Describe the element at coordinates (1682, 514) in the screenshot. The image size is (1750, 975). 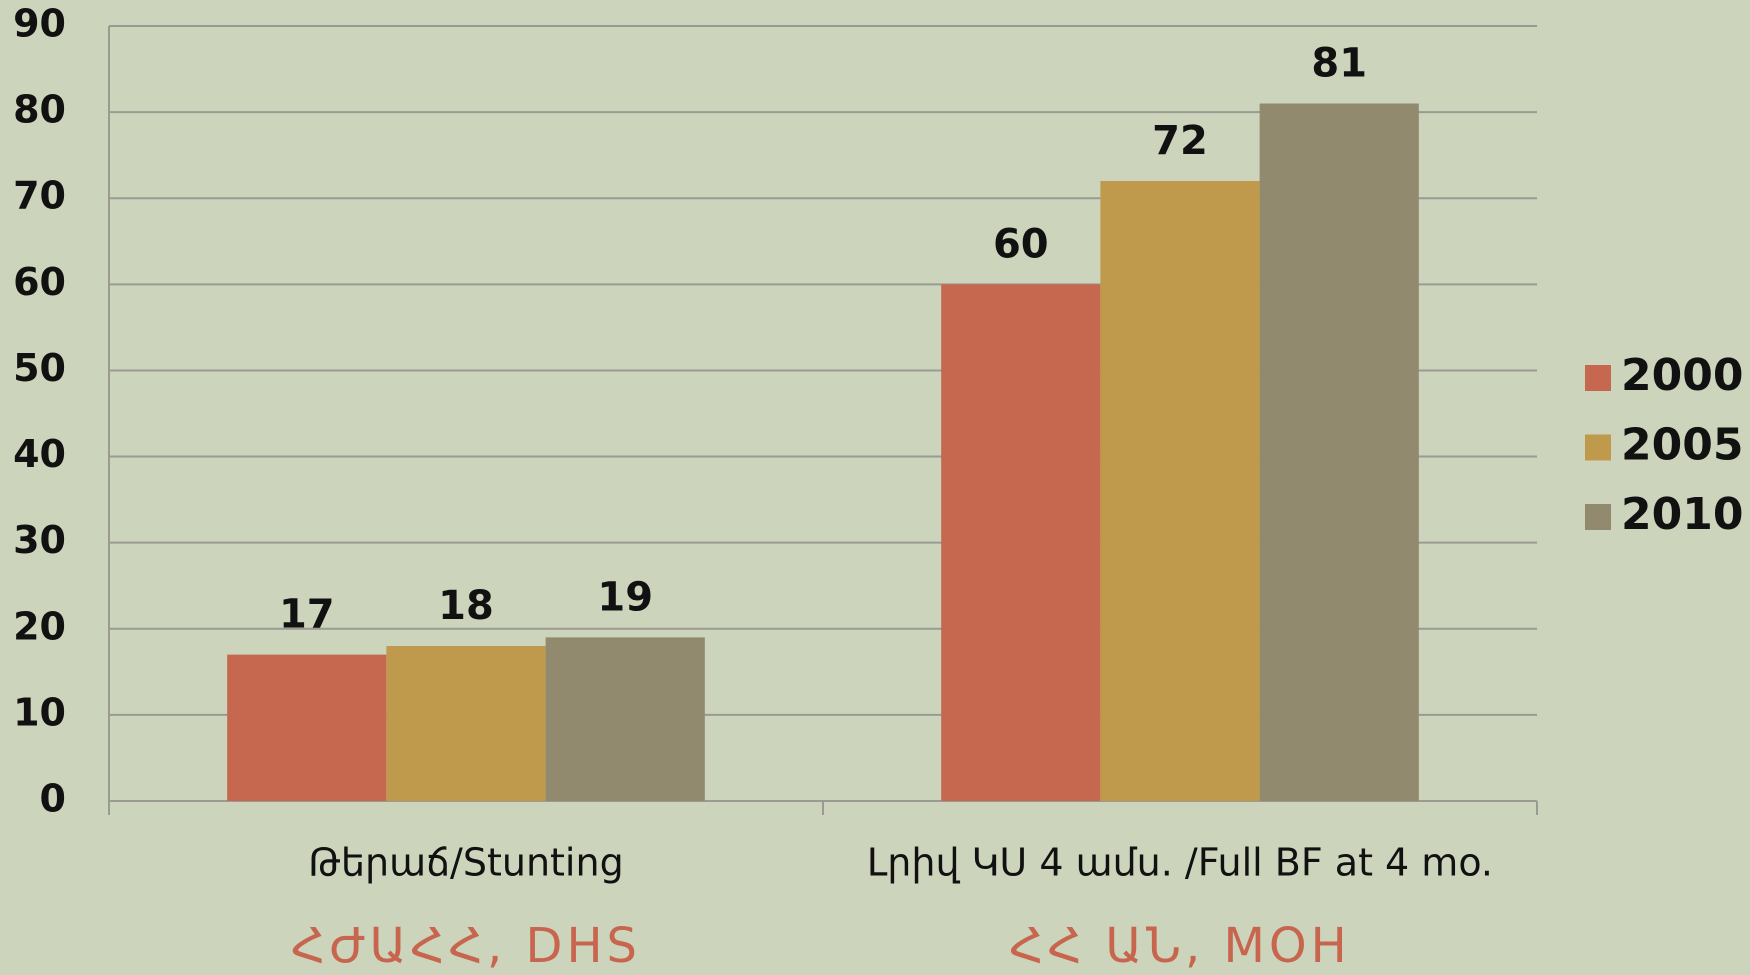
I see `legend-label: 2010` at that location.